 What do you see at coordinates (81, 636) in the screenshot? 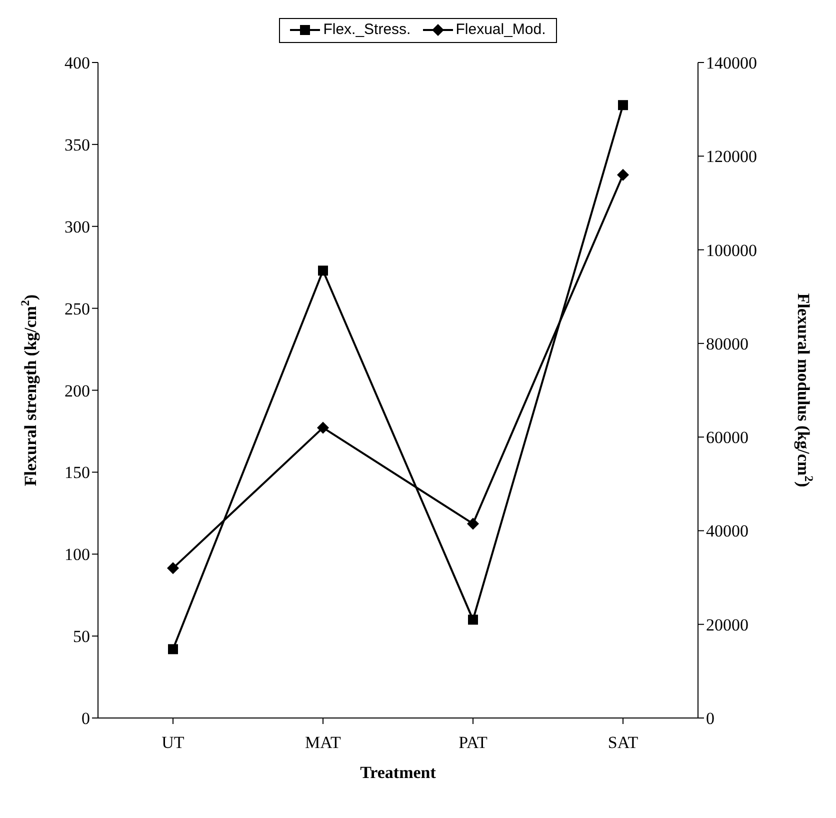
I see `y-tick-label: 50` at bounding box center [81, 636].